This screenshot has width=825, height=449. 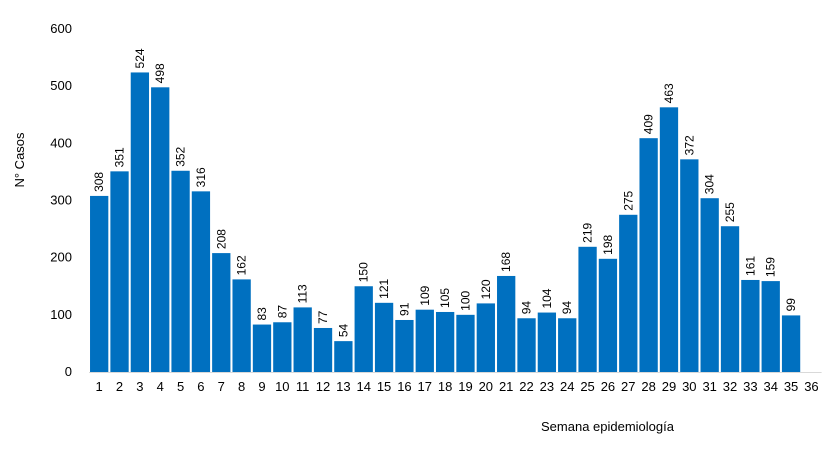 What do you see at coordinates (567, 386) in the screenshot?
I see `x-tick-label: 24` at bounding box center [567, 386].